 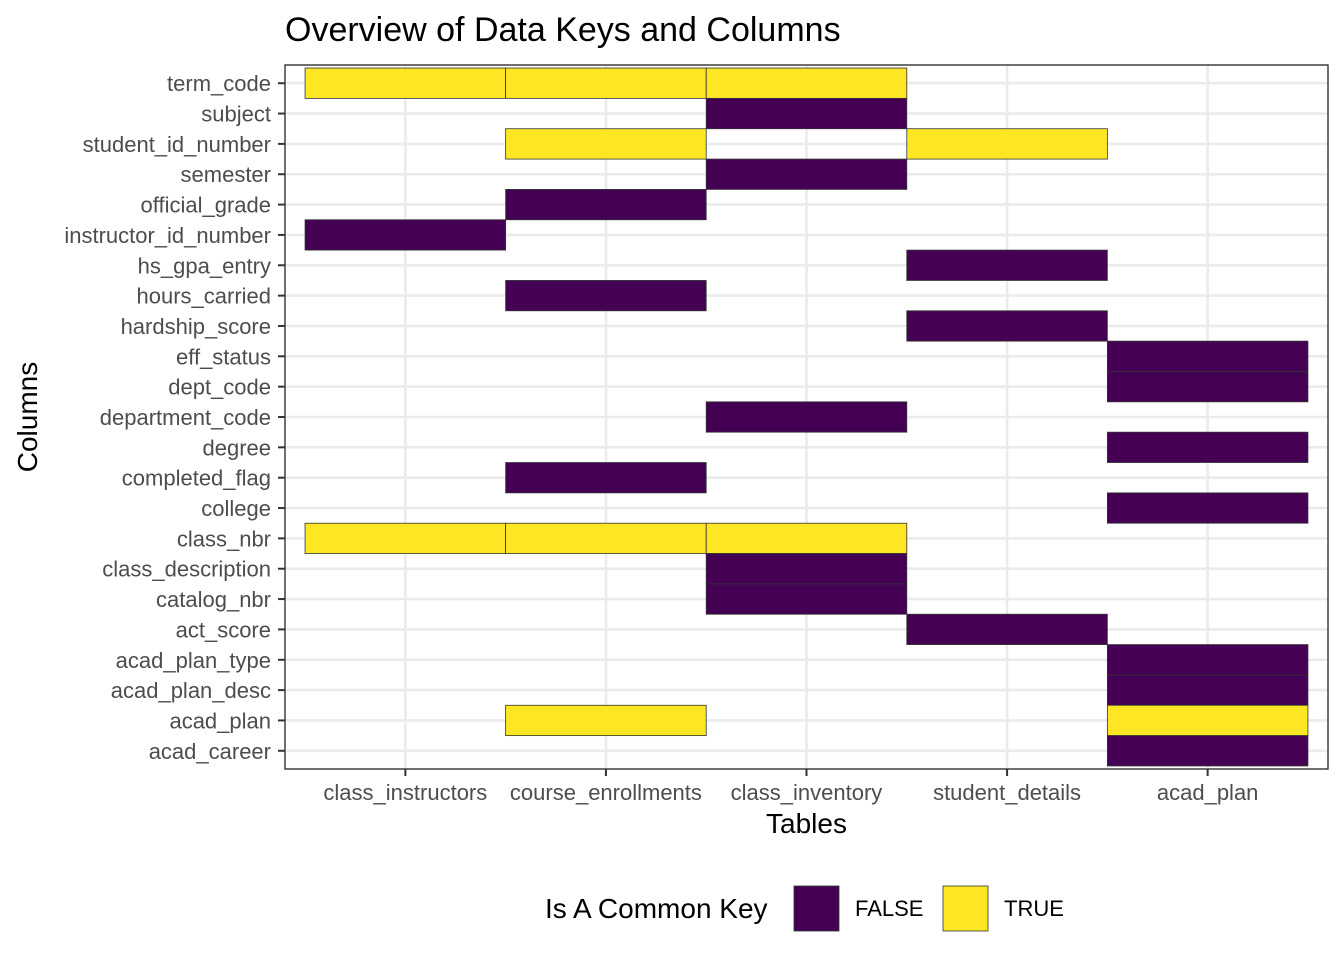 I want to click on x-tick-label: acad_plan, so click(x=1208, y=792).